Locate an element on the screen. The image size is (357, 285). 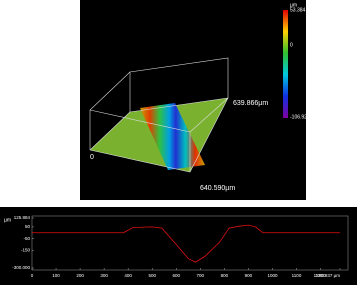
y-tick-label: 50 is located at coordinates (28, 226).